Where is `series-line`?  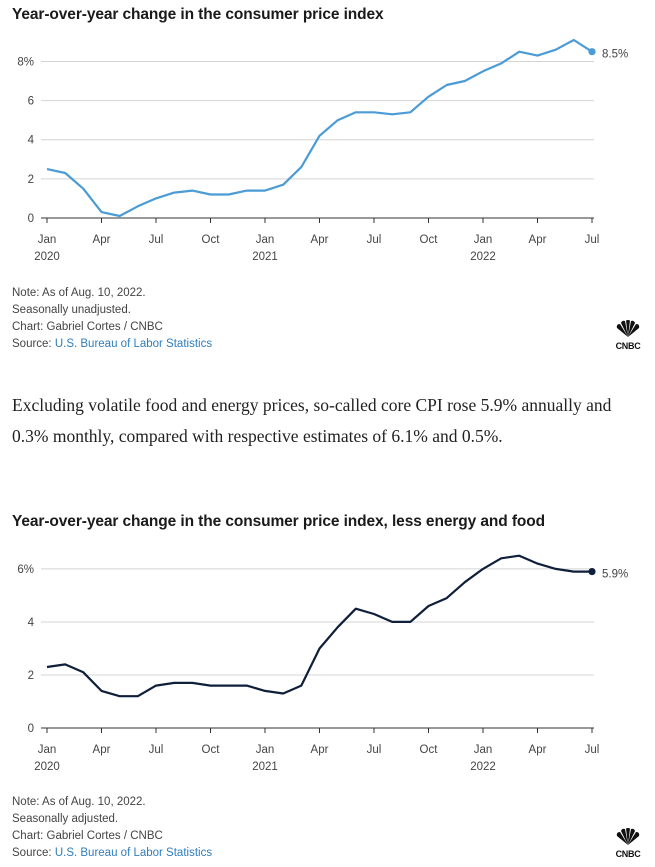
series-line is located at coordinates (319, 626).